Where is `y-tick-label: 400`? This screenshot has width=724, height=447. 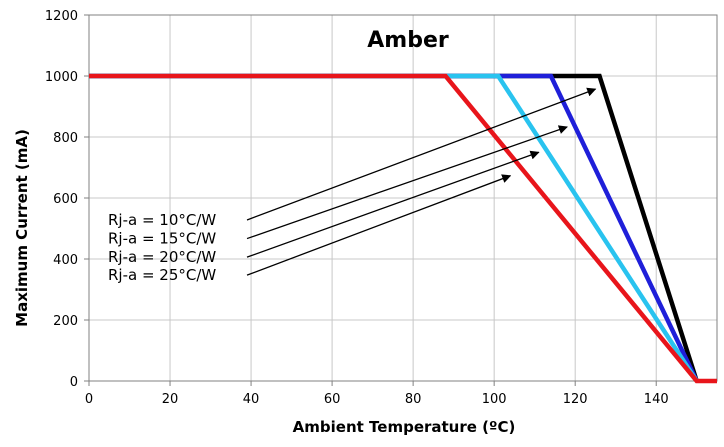
y-tick-label: 400 is located at coordinates (65, 260).